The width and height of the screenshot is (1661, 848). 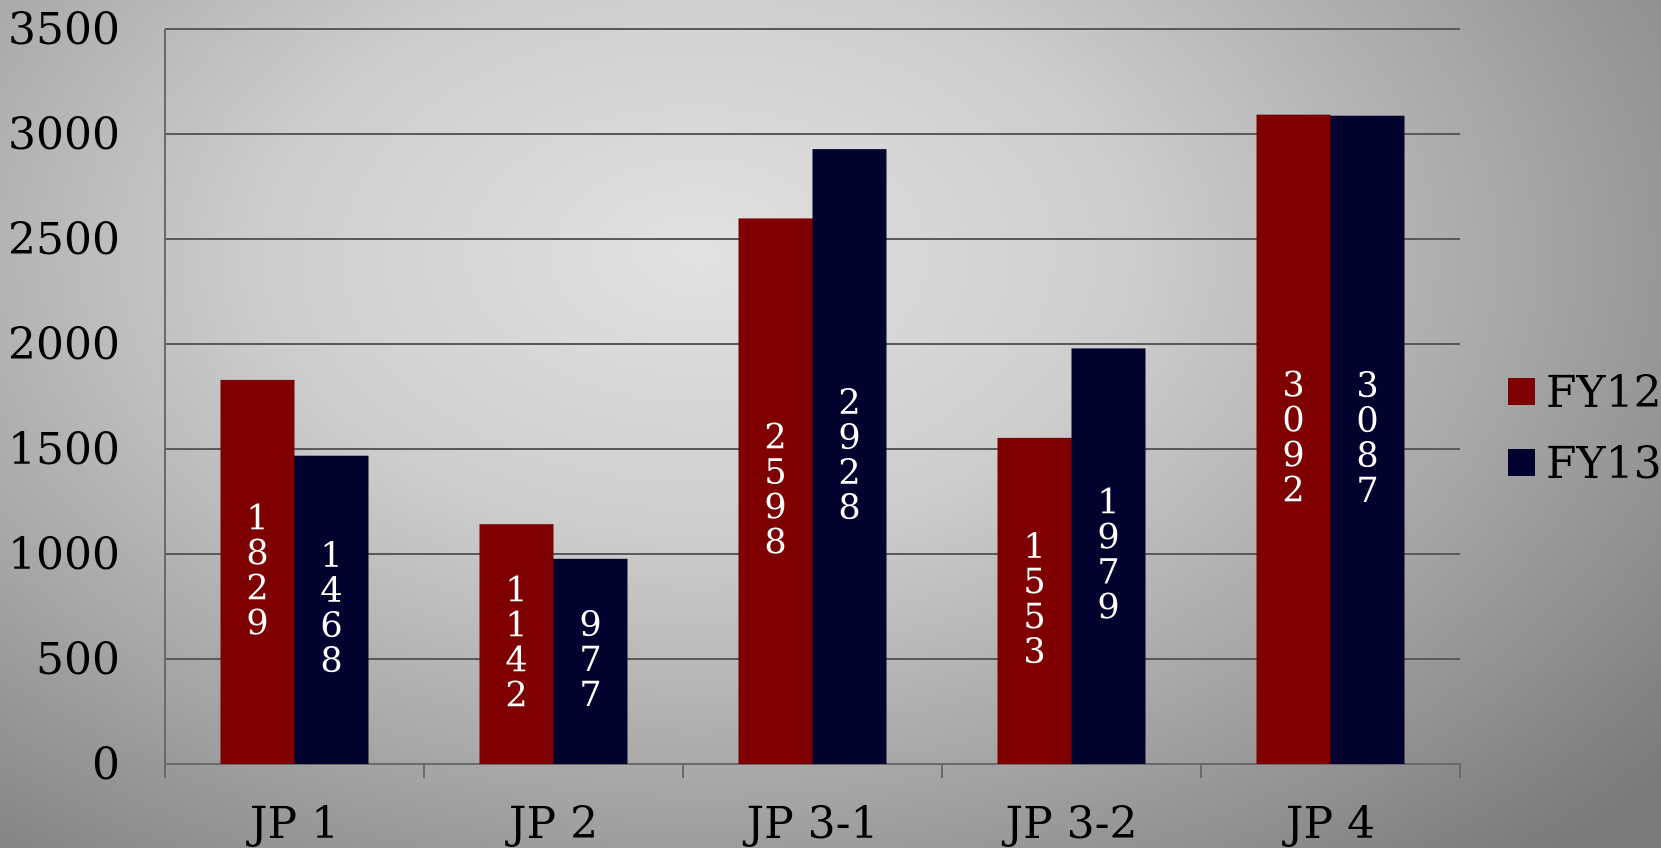 What do you see at coordinates (64, 134) in the screenshot?
I see `y-tick-label: 3000` at bounding box center [64, 134].